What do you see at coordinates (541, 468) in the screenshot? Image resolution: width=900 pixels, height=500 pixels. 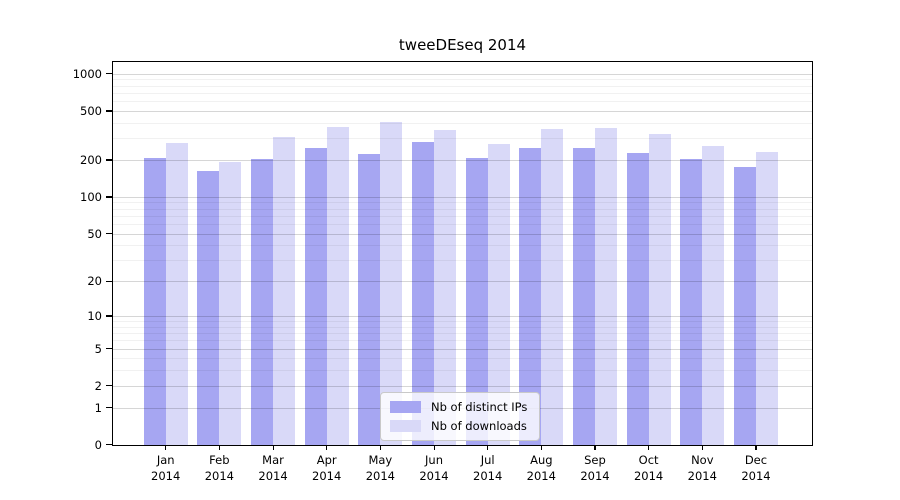 I see `x-tick-label-aug: Aug 2014` at bounding box center [541, 468].